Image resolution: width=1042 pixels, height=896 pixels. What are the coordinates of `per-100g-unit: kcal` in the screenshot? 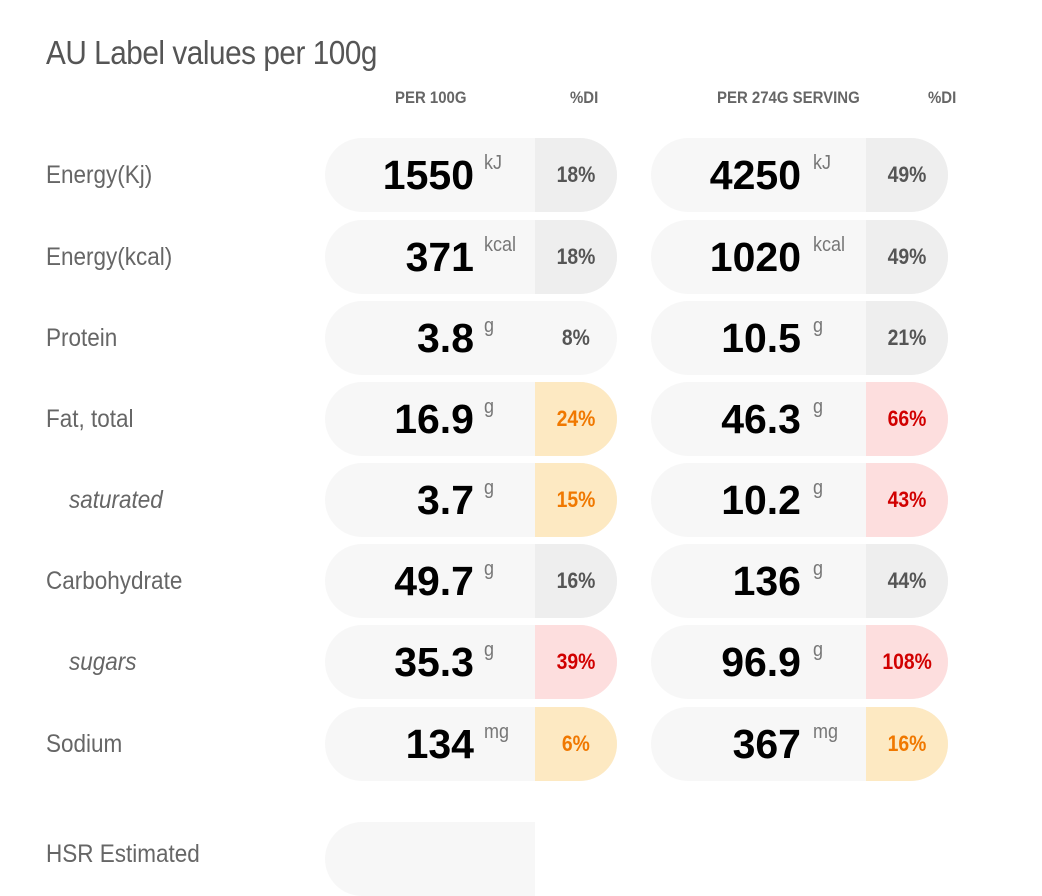 It's located at (500, 245).